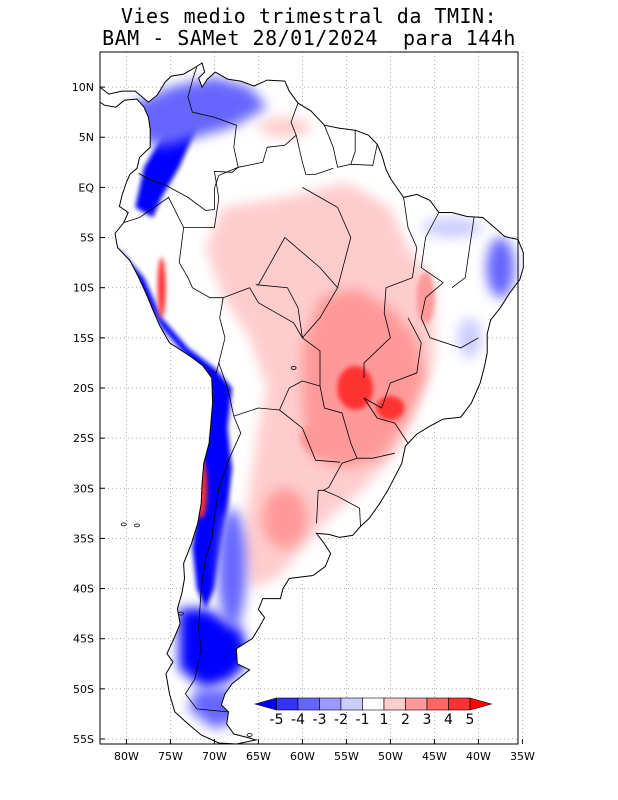 Image resolution: width=618 pixels, height=800 pixels. Describe the element at coordinates (87, 238) in the screenshot. I see `lat-tick-label: 5S` at that location.